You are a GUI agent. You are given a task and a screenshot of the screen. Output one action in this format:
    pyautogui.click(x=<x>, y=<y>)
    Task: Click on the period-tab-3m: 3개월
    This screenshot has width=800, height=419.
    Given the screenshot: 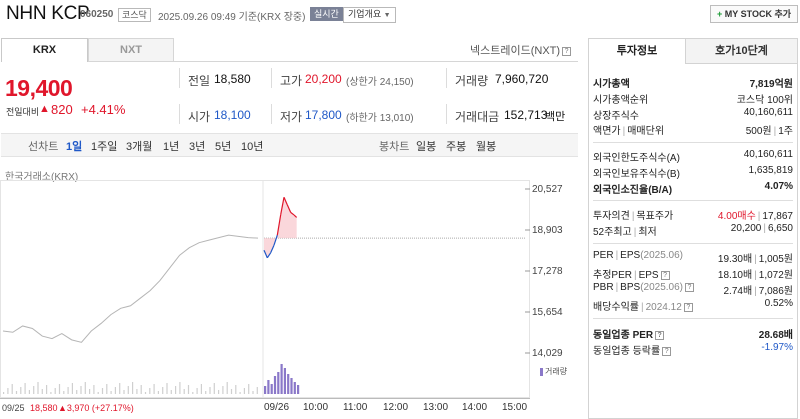 What is the action you would take?
    pyautogui.click(x=139, y=147)
    